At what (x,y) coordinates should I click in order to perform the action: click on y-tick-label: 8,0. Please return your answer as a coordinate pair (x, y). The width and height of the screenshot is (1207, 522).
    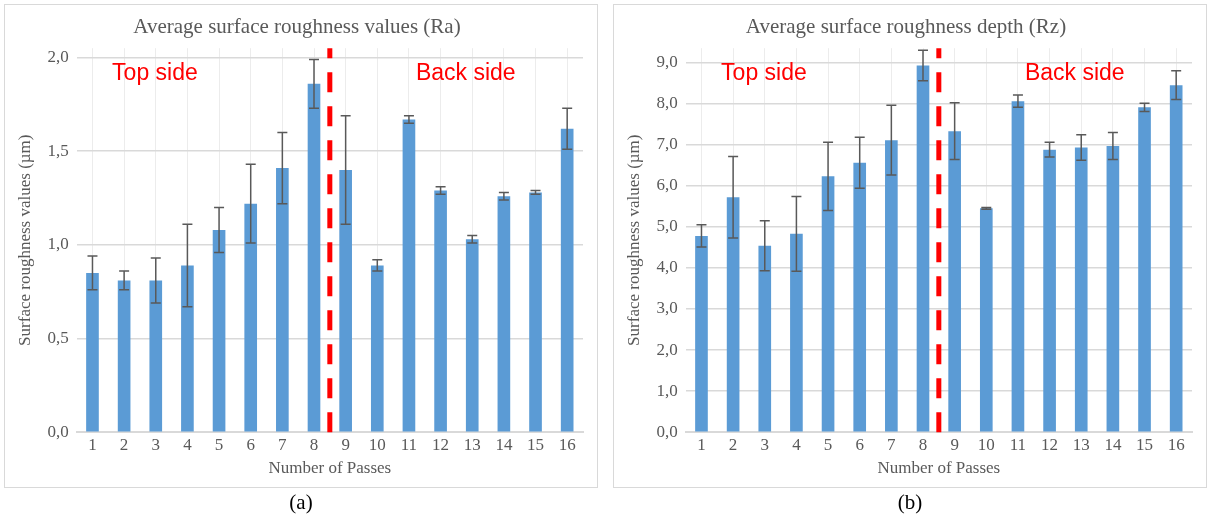
    Looking at the image, I should click on (667, 103).